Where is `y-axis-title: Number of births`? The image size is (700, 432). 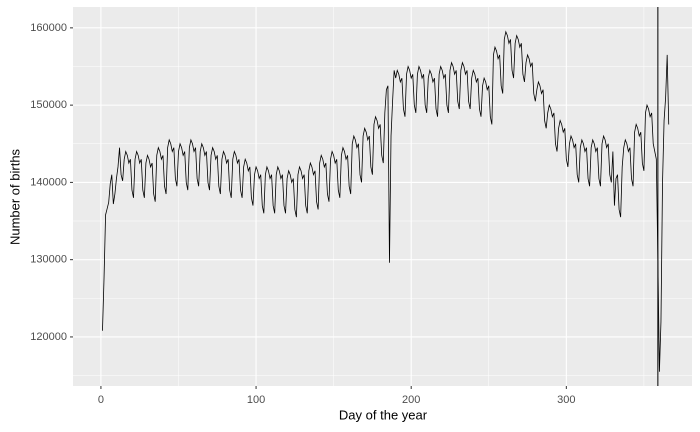
y-axis-title: Number of births is located at coordinates (14, 196).